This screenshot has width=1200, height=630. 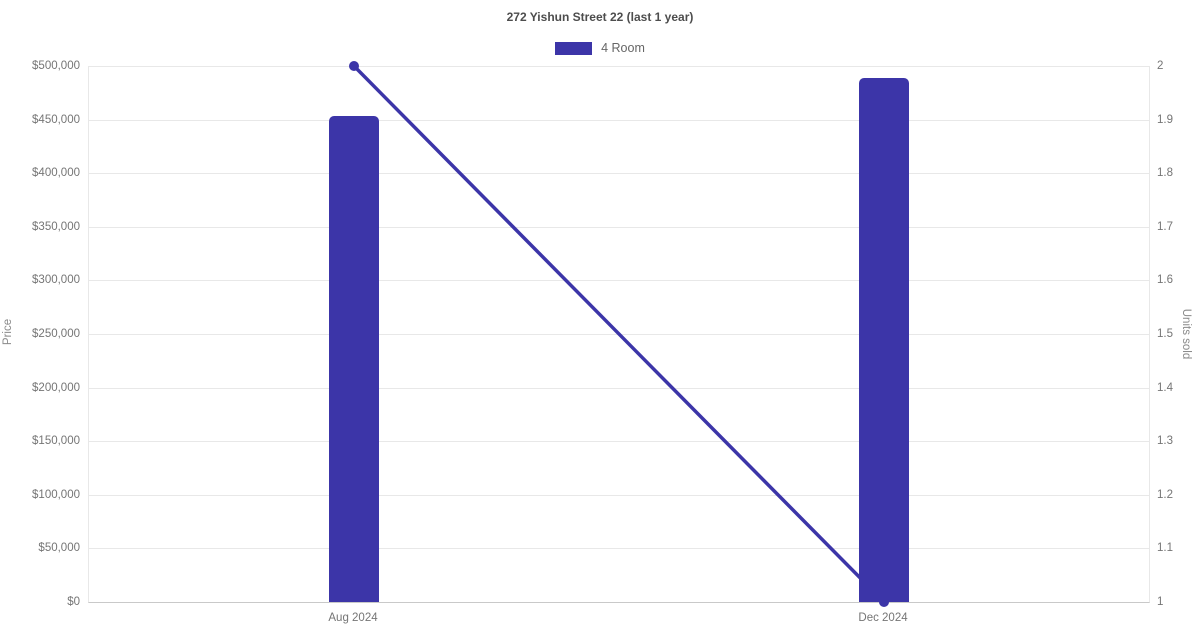 I want to click on legend-item-4-room: 4 Room, so click(x=600, y=48).